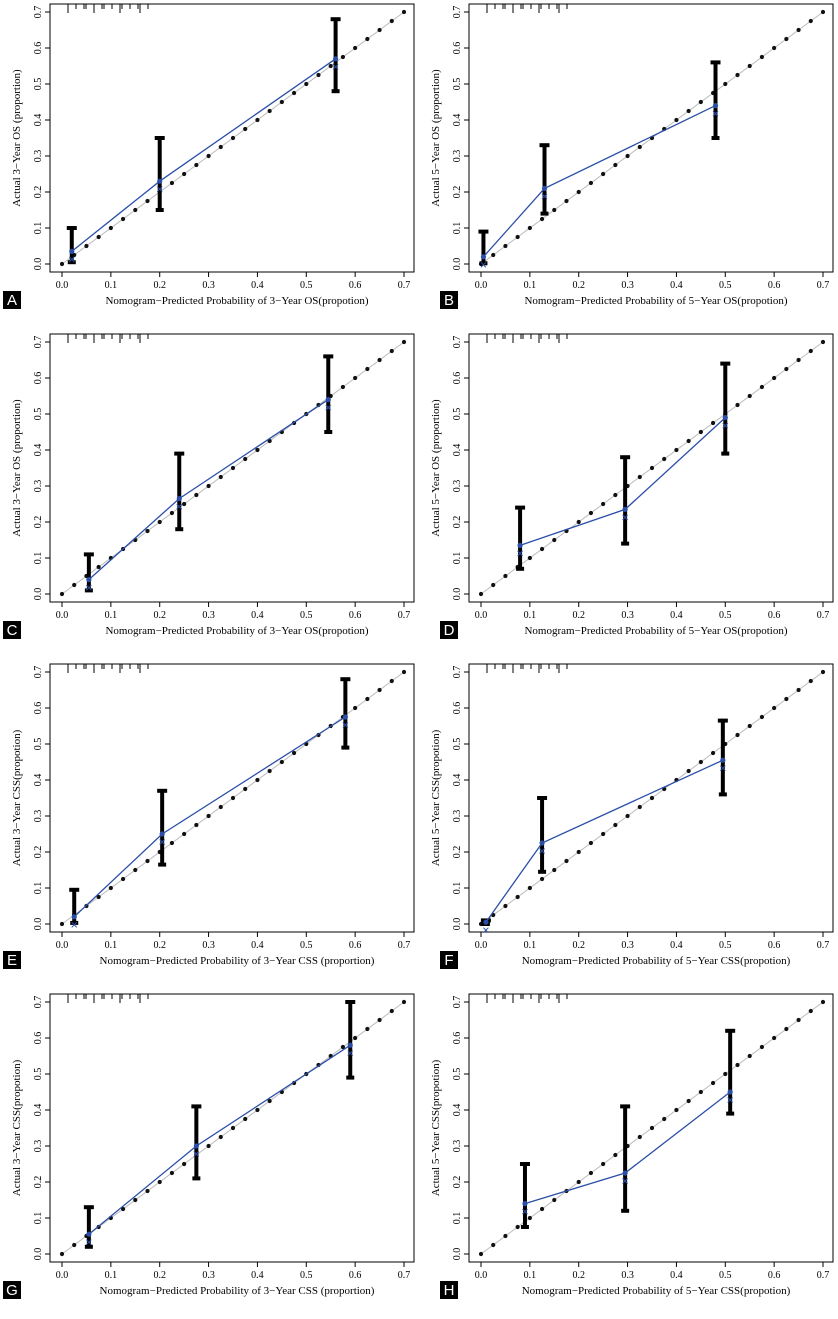 This screenshot has width=838, height=1319. Describe the element at coordinates (449, 630) in the screenshot. I see `panel-letter-badge: D` at that location.